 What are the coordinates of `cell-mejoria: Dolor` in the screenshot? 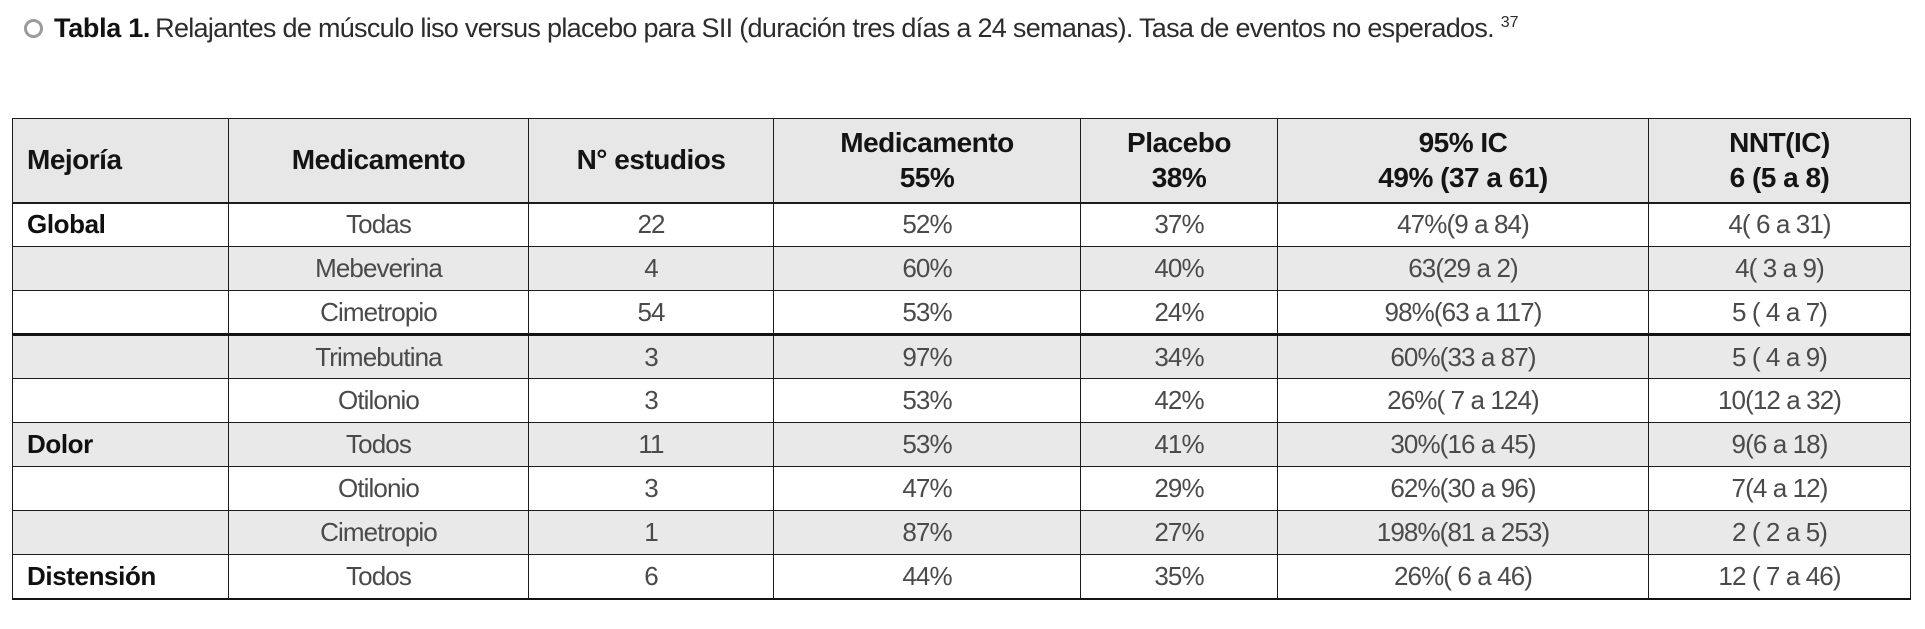 It's located at (120, 444).